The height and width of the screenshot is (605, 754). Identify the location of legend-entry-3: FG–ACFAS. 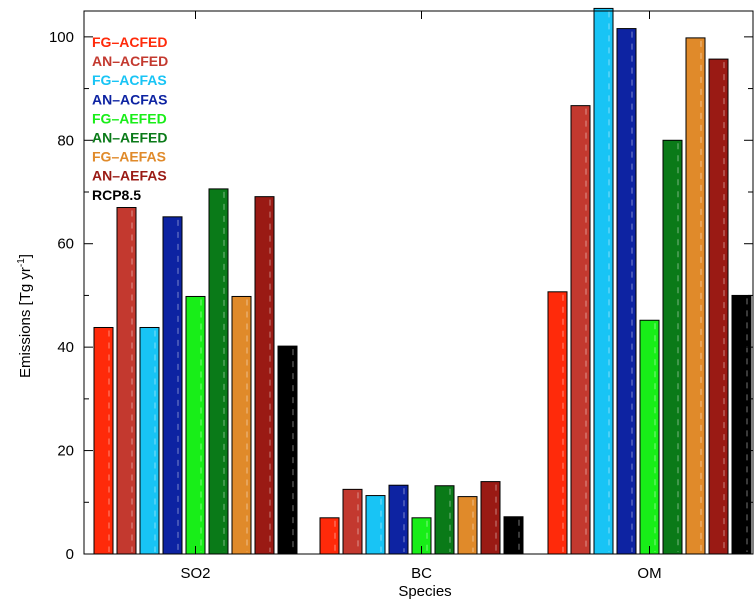
(129, 80).